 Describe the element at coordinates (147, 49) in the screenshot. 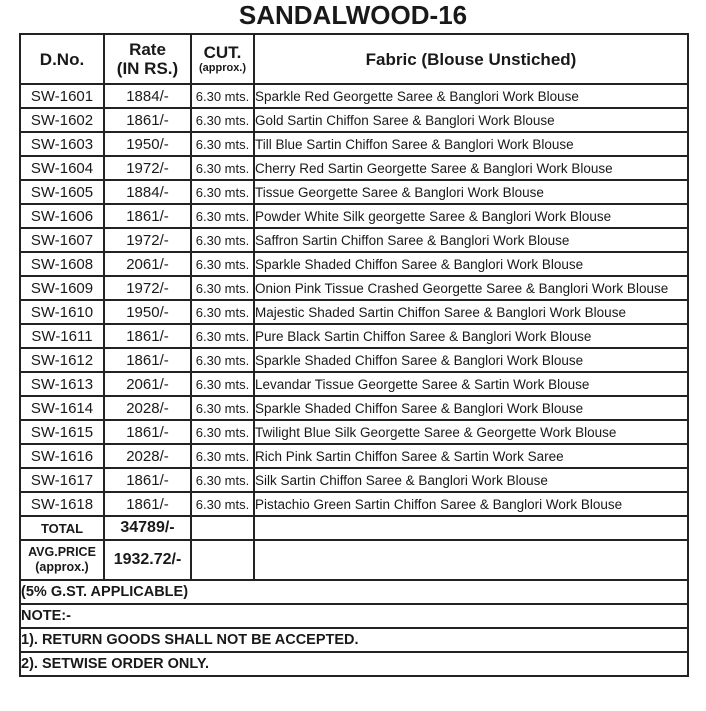

I see `header-rate-line1: Rate` at that location.